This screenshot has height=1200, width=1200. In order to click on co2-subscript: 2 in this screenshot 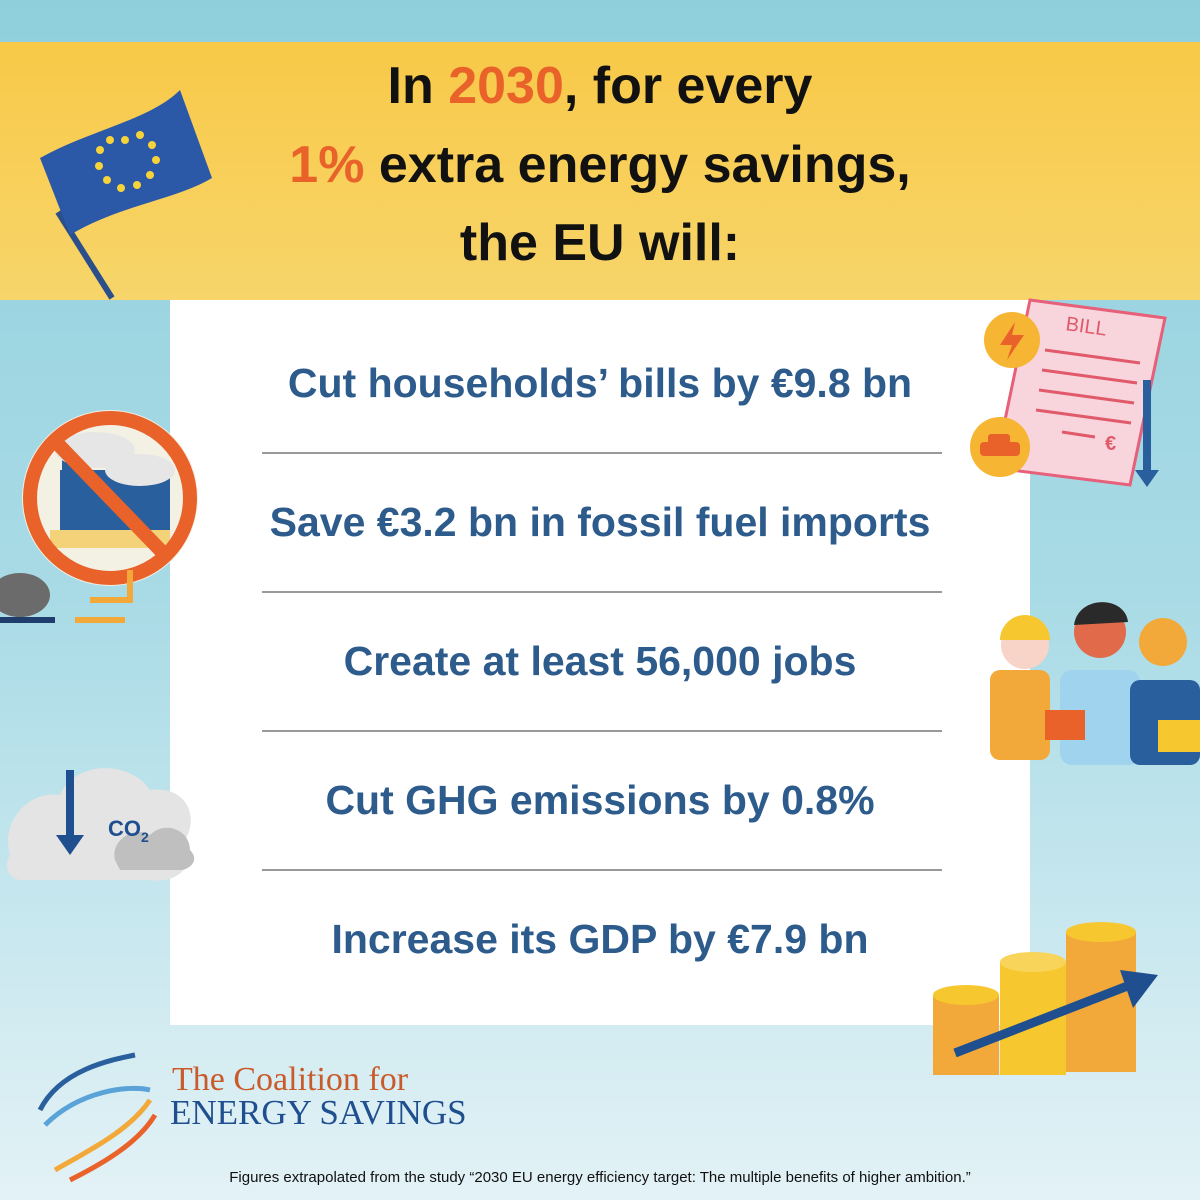, I will do `click(145, 837)`.